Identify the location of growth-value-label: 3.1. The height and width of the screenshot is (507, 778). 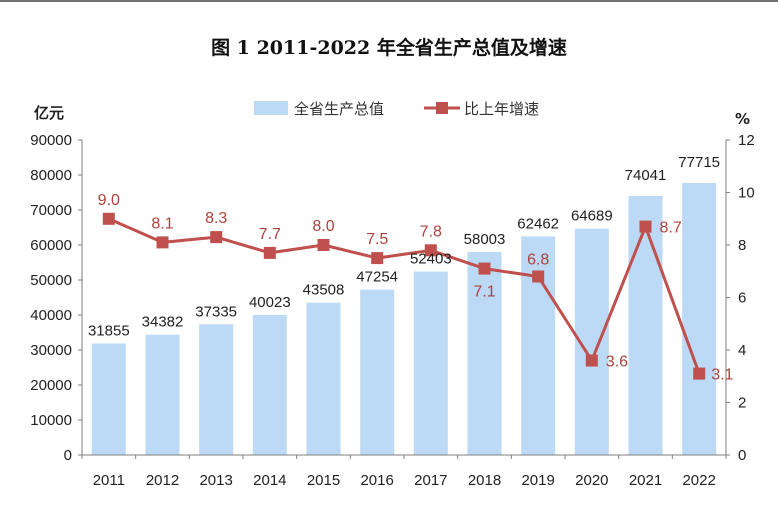
(722, 375).